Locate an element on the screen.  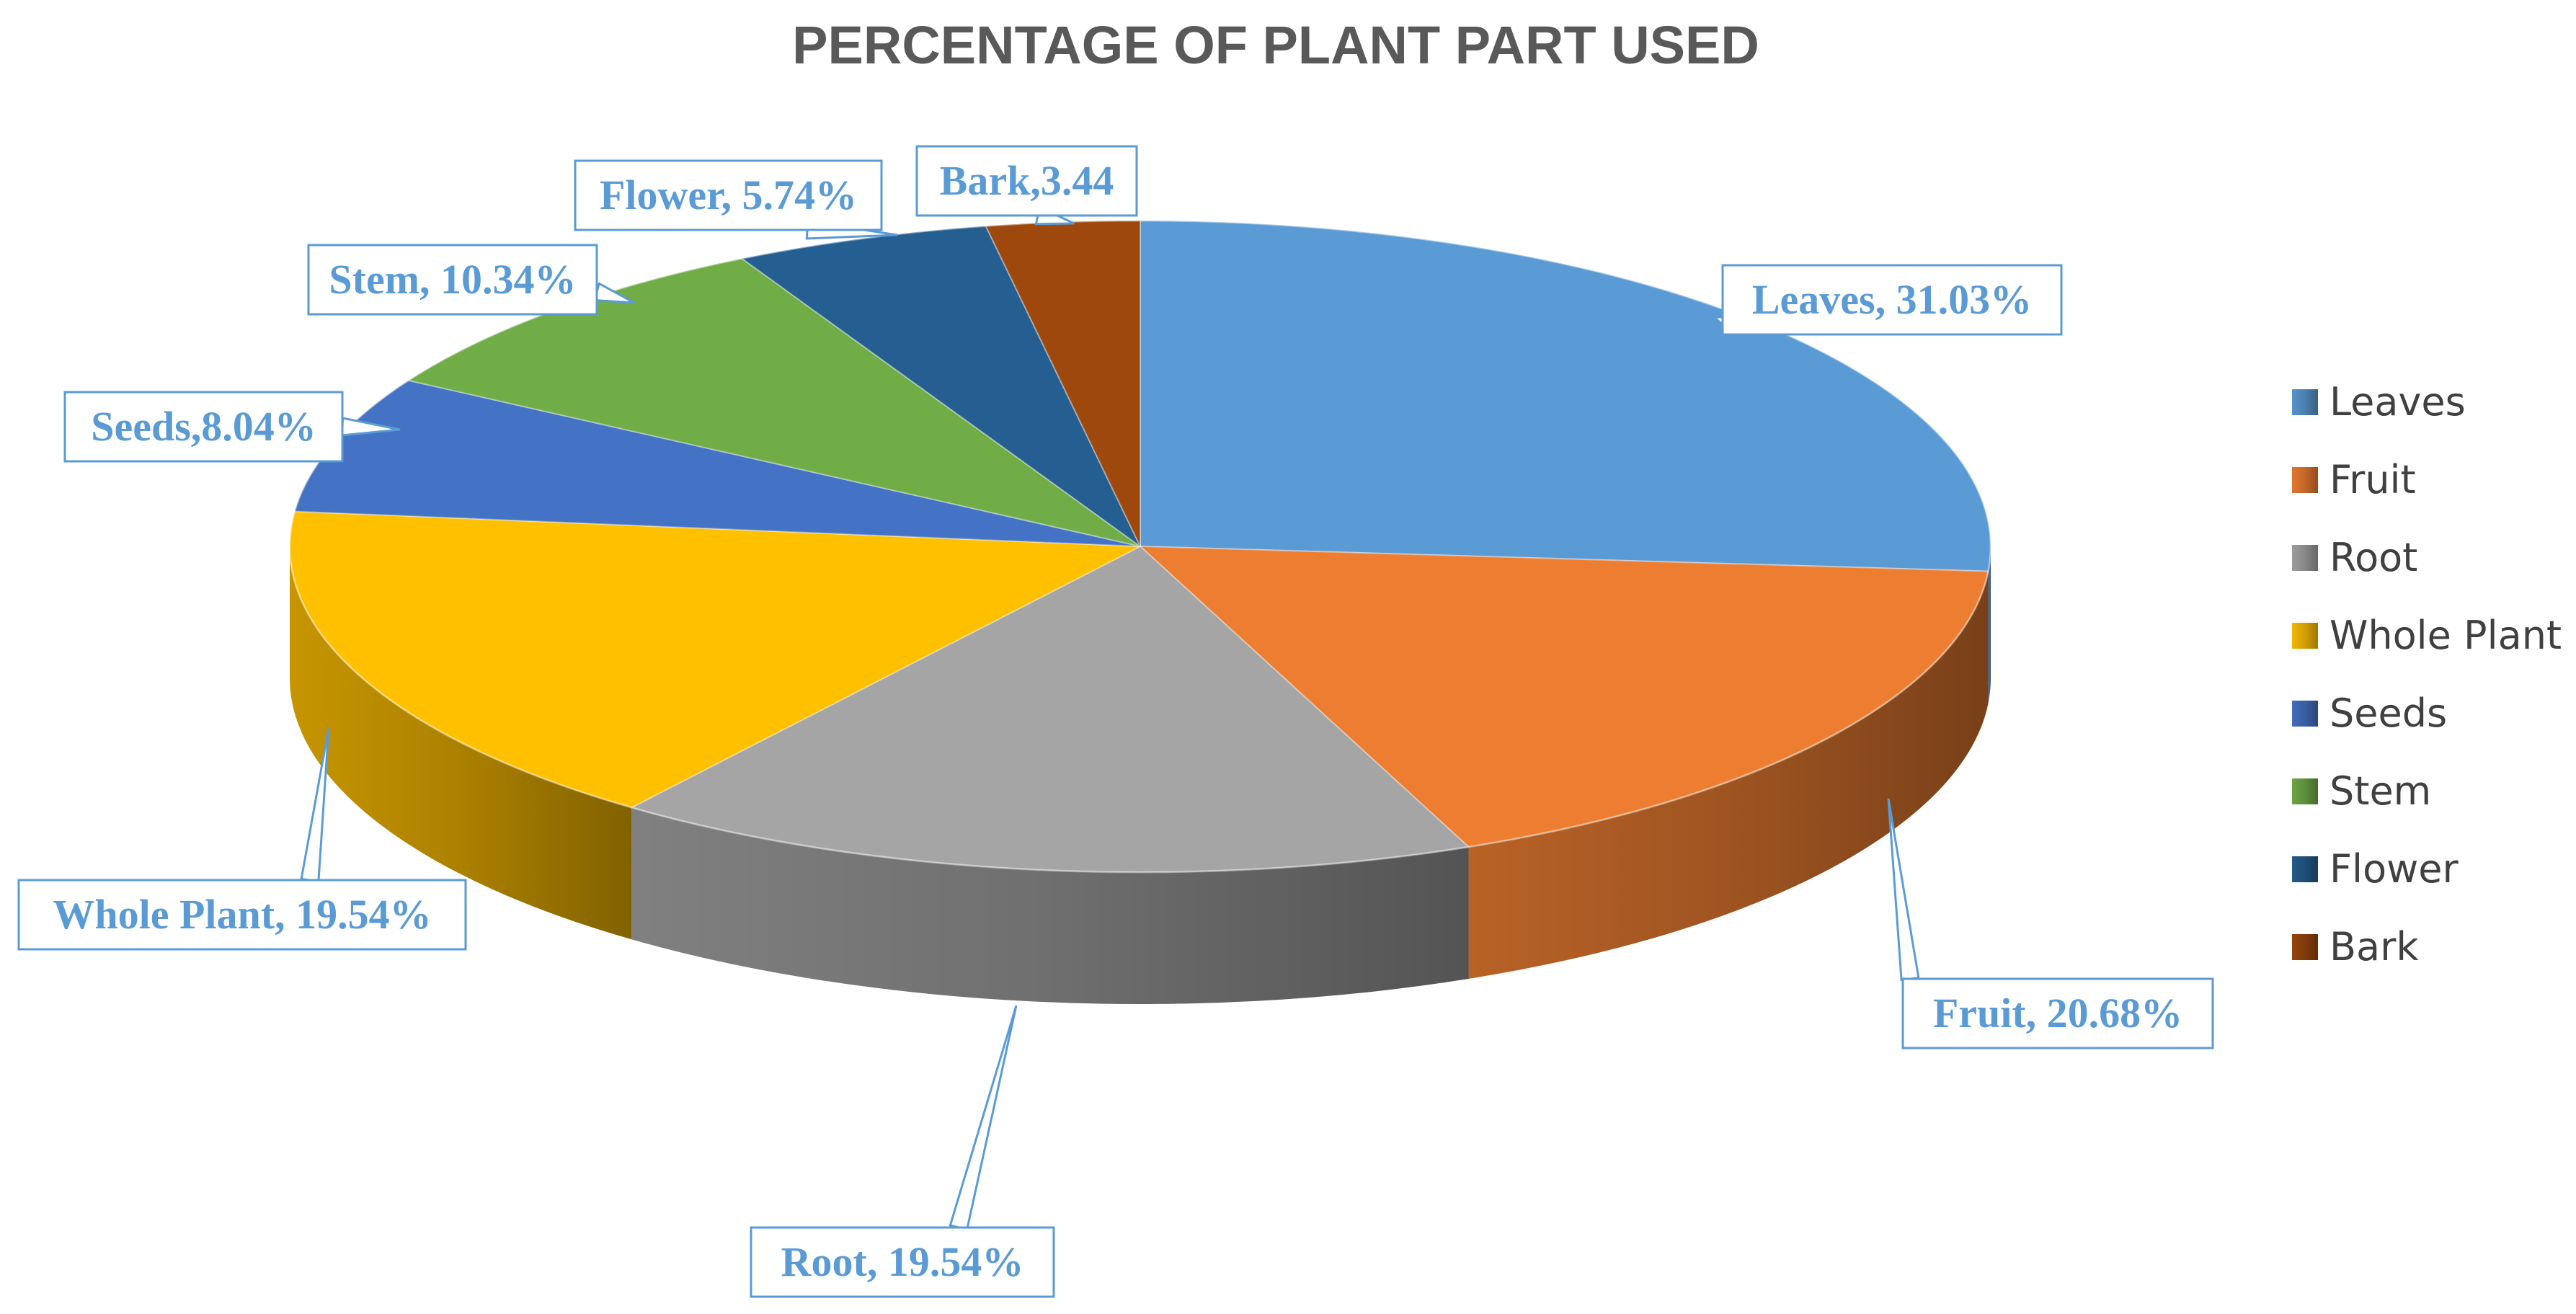
data-label-stem: Stem, 10.34% is located at coordinates (452, 279).